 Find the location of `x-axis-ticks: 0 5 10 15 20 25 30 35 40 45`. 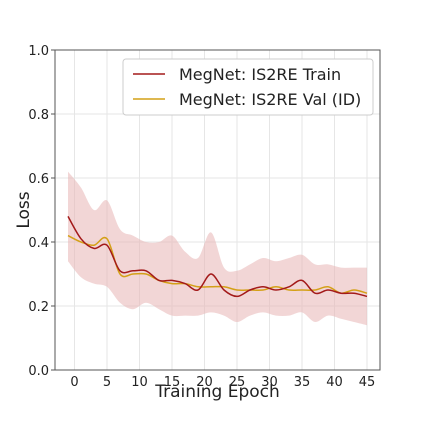

x-axis-ticks: 0 5 10 15 20 25 30 35 40 45 is located at coordinates (222, 382).